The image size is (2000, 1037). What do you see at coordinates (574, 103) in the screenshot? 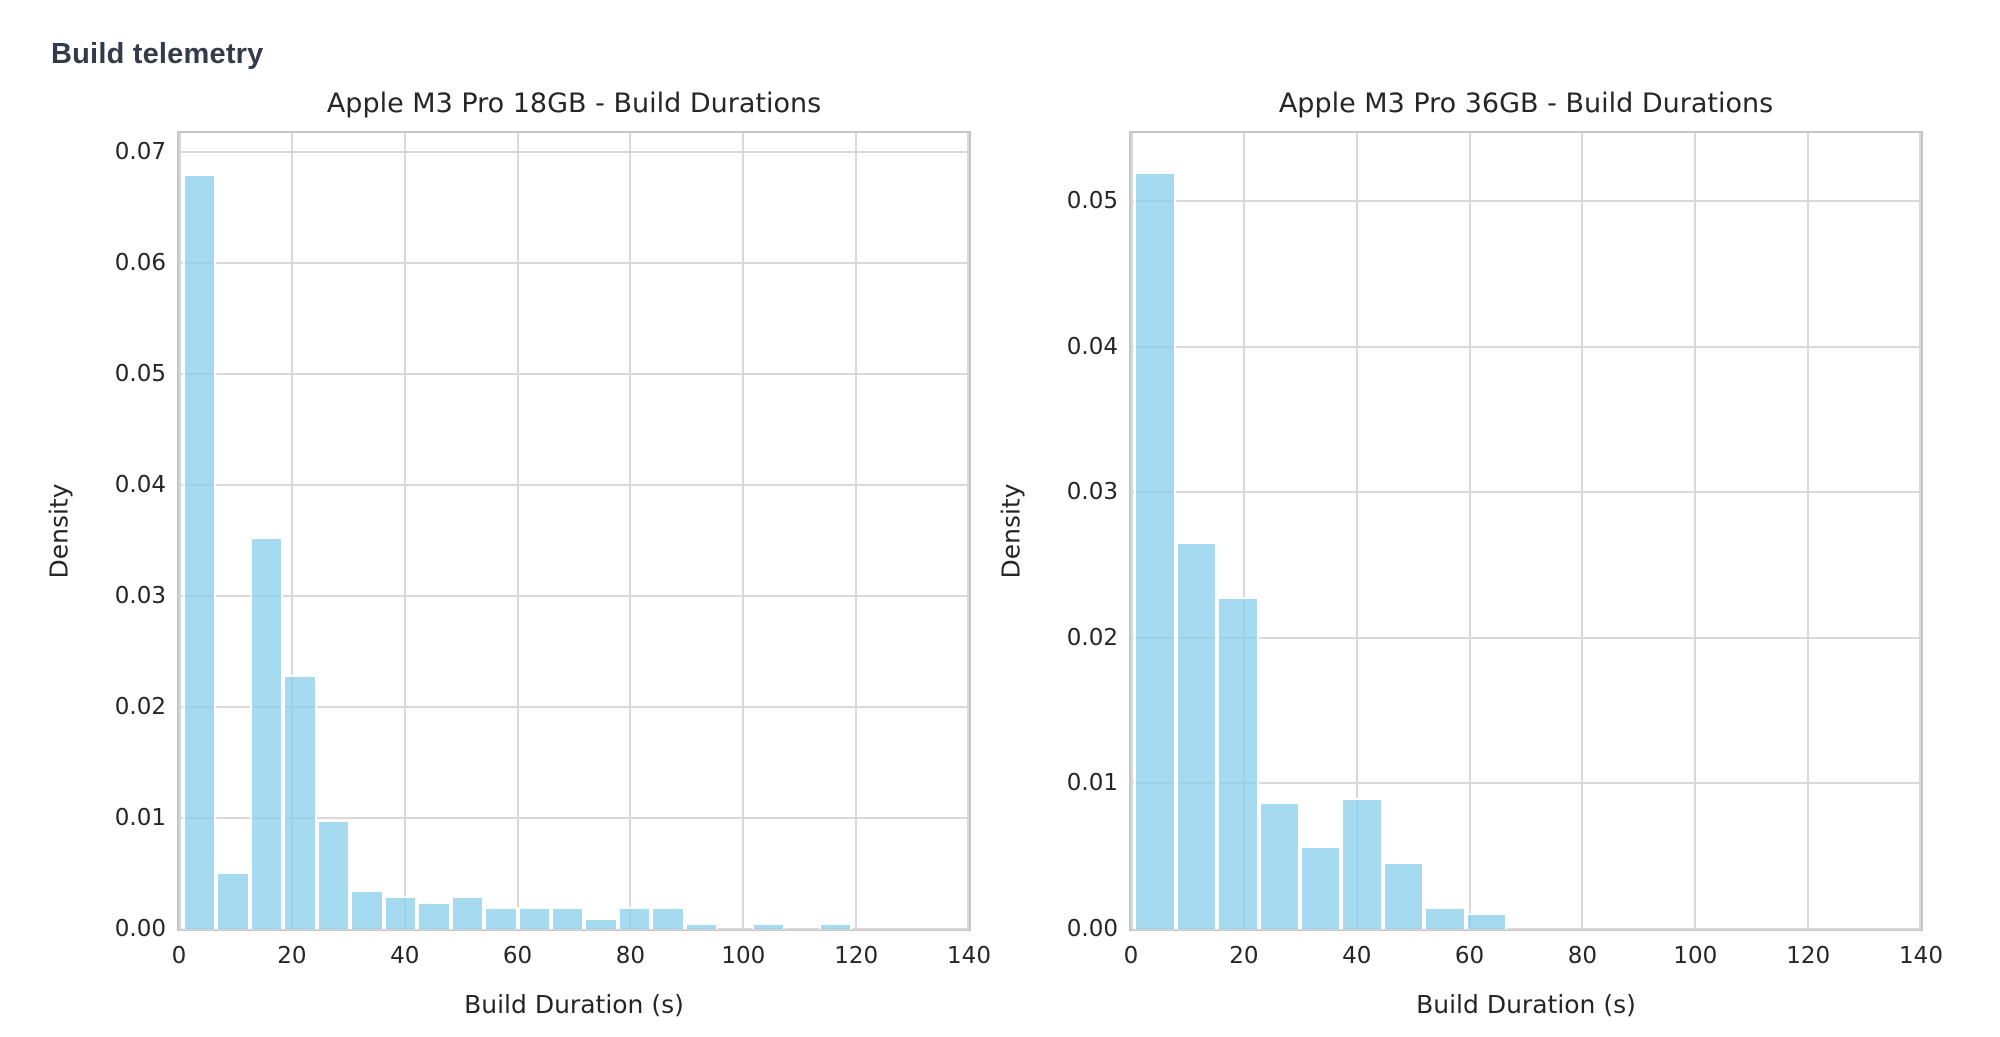
I see `chart-title: Apple M3 Pro 18GB - Build Durations` at bounding box center [574, 103].